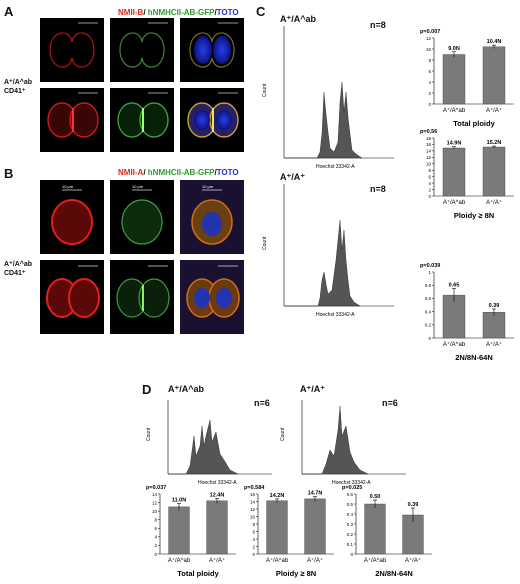 This screenshot has width=520, height=584. I want to click on y-tick-label: 0.2, so click(428, 325).